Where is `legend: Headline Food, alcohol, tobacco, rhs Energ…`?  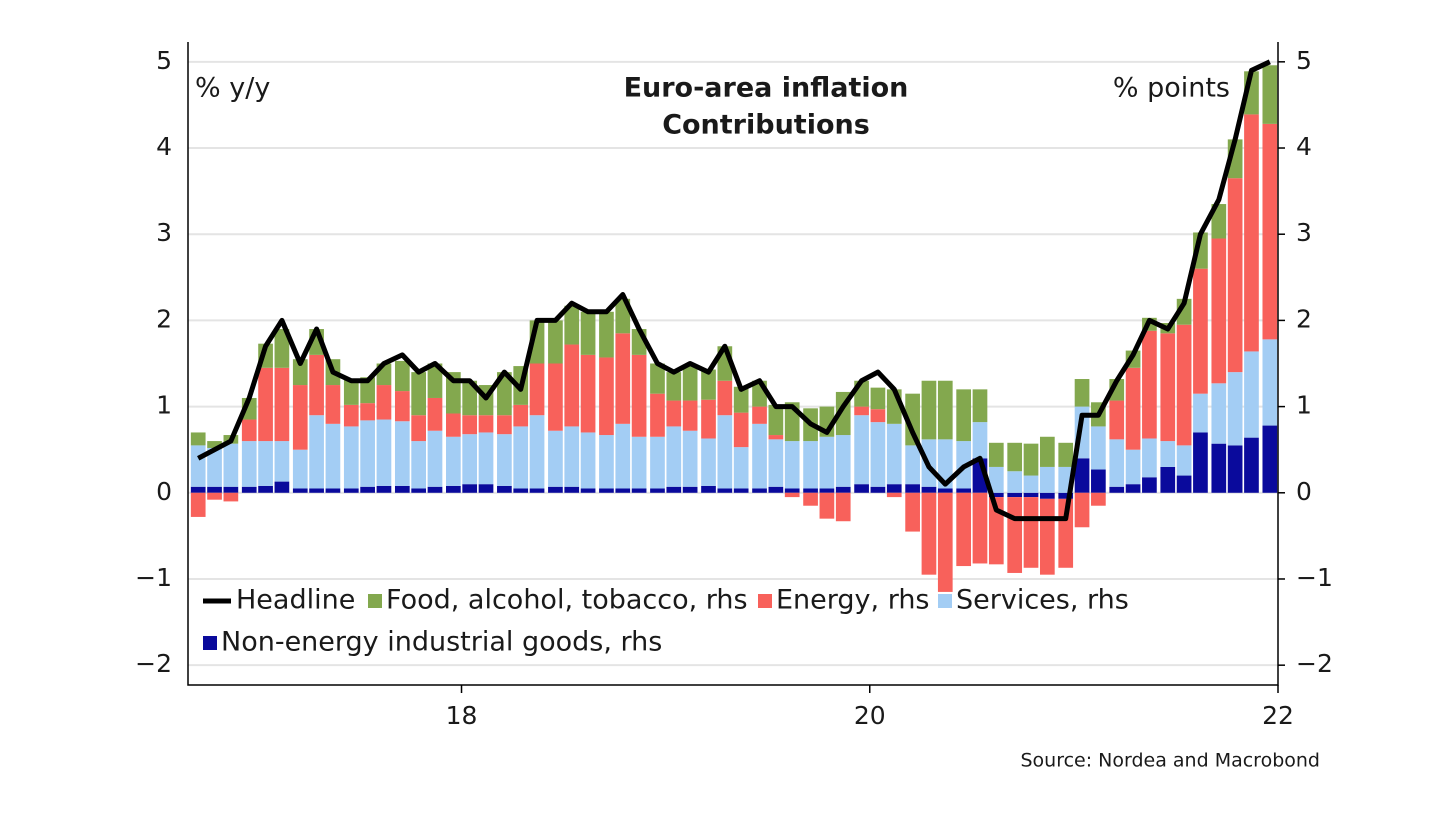 legend: Headline Food, alcohol, tobacco, rhs Energ… is located at coordinates (666, 621).